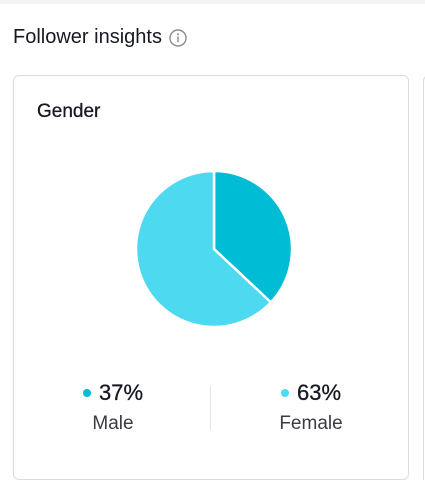 This screenshot has height=500, width=425. Describe the element at coordinates (203, 249) in the screenshot. I see `pie-slice-female` at that location.